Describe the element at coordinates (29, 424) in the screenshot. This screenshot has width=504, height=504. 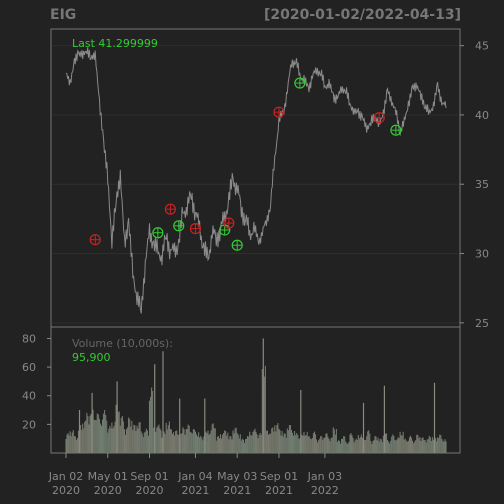
I see `volume-tick-label: 20` at that location.